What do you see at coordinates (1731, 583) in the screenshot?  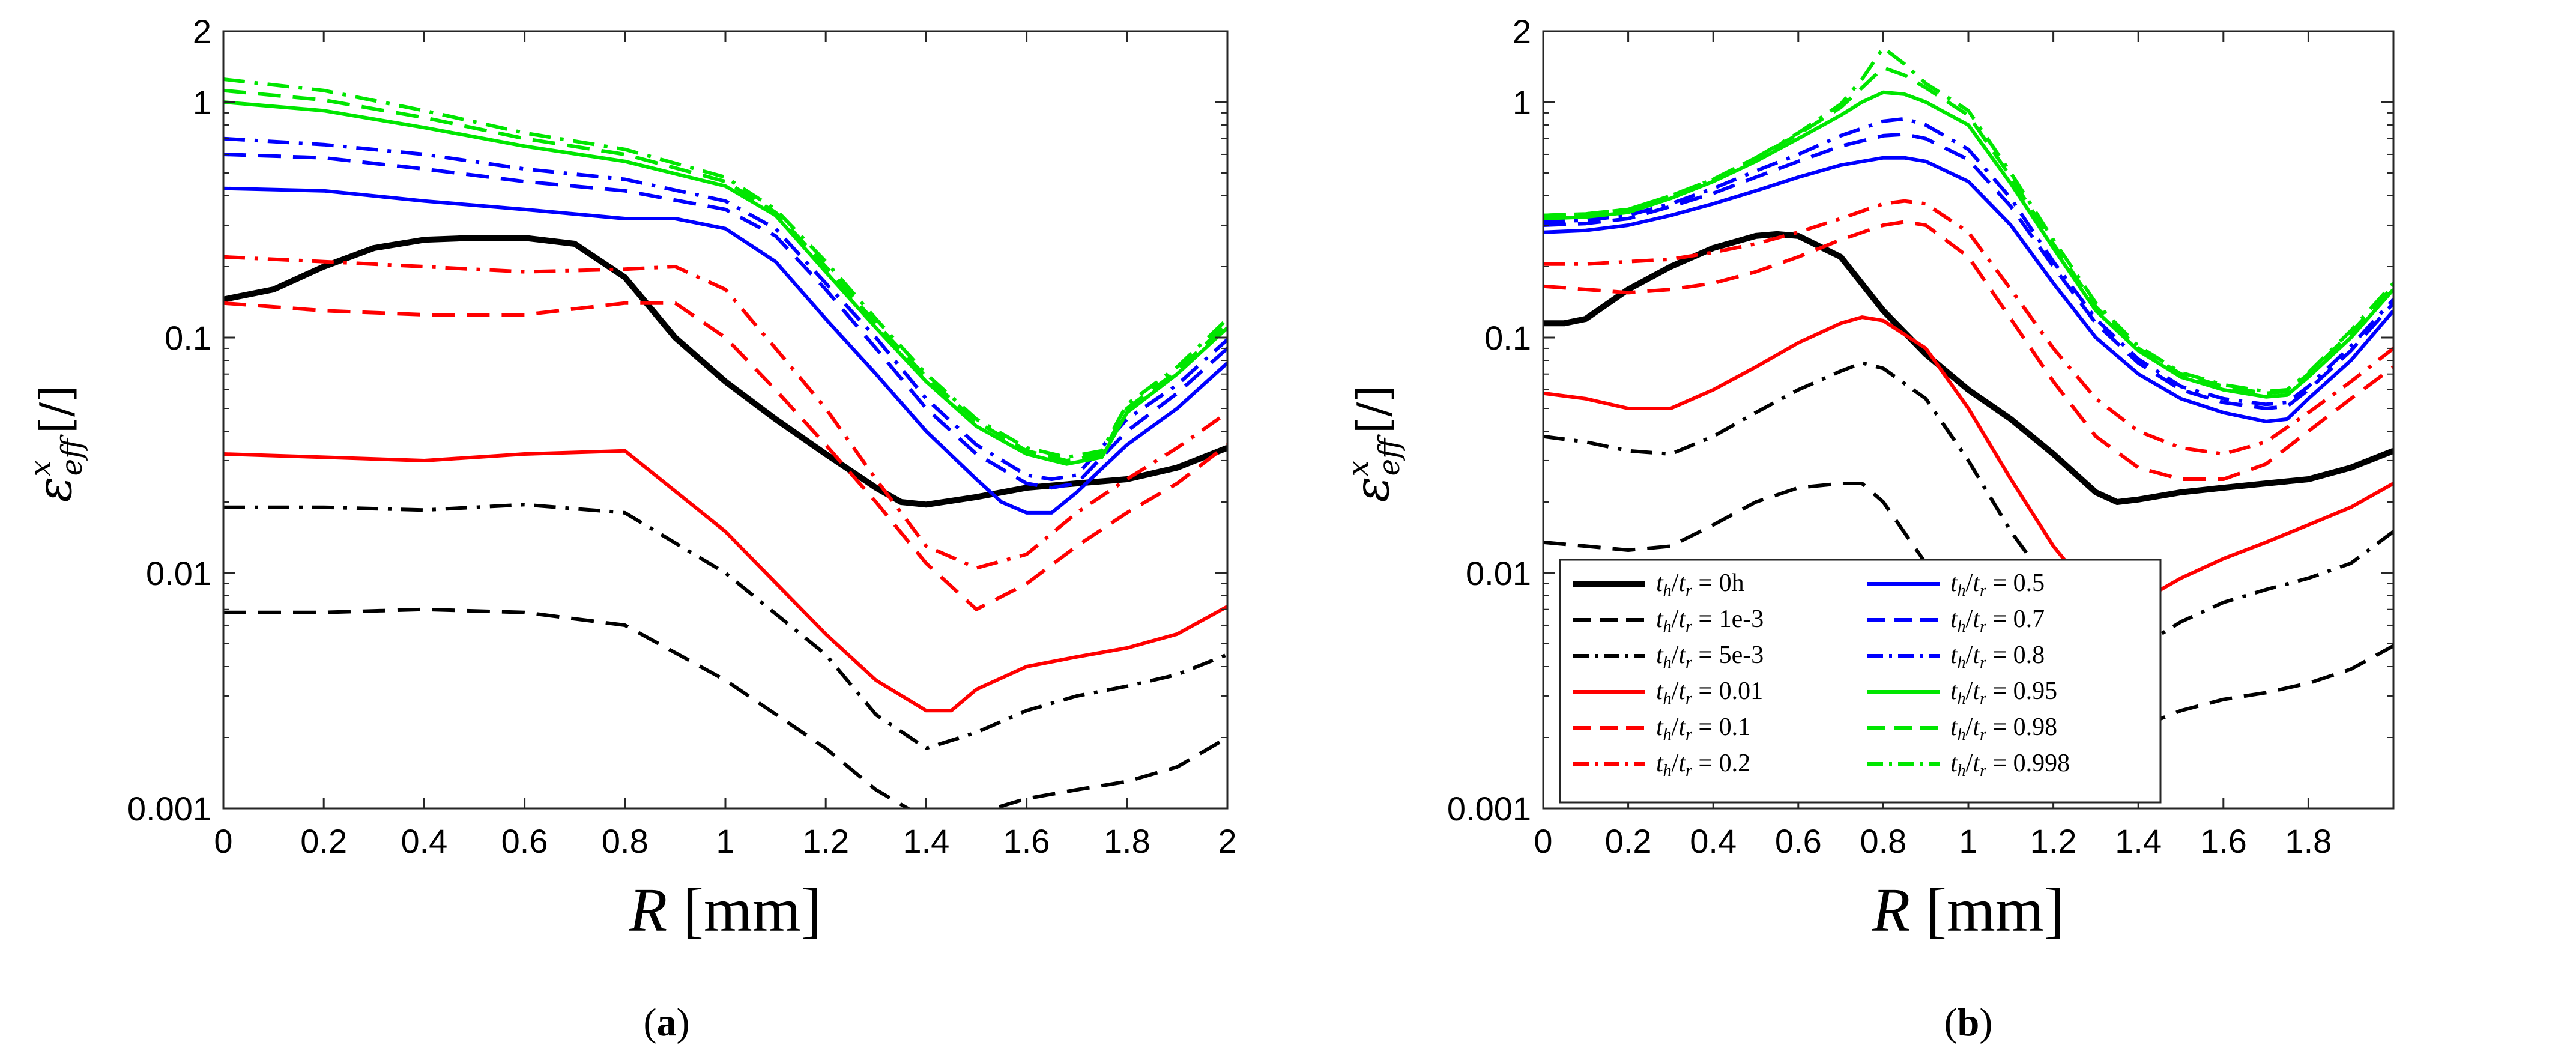 I see `legend-value: 0h` at bounding box center [1731, 583].